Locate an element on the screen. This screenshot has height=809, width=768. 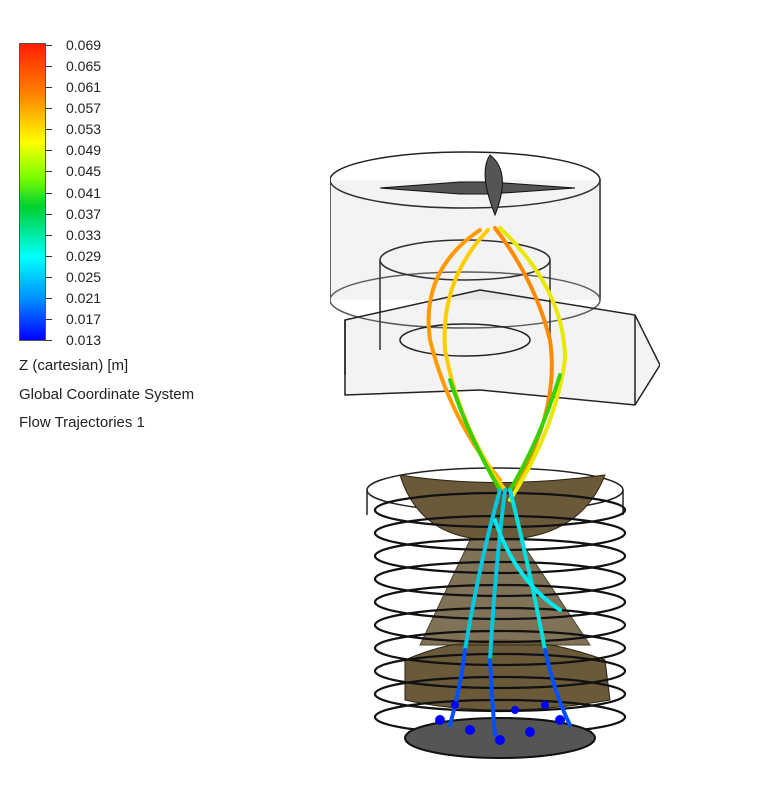
droplets is located at coordinates (500, 723).